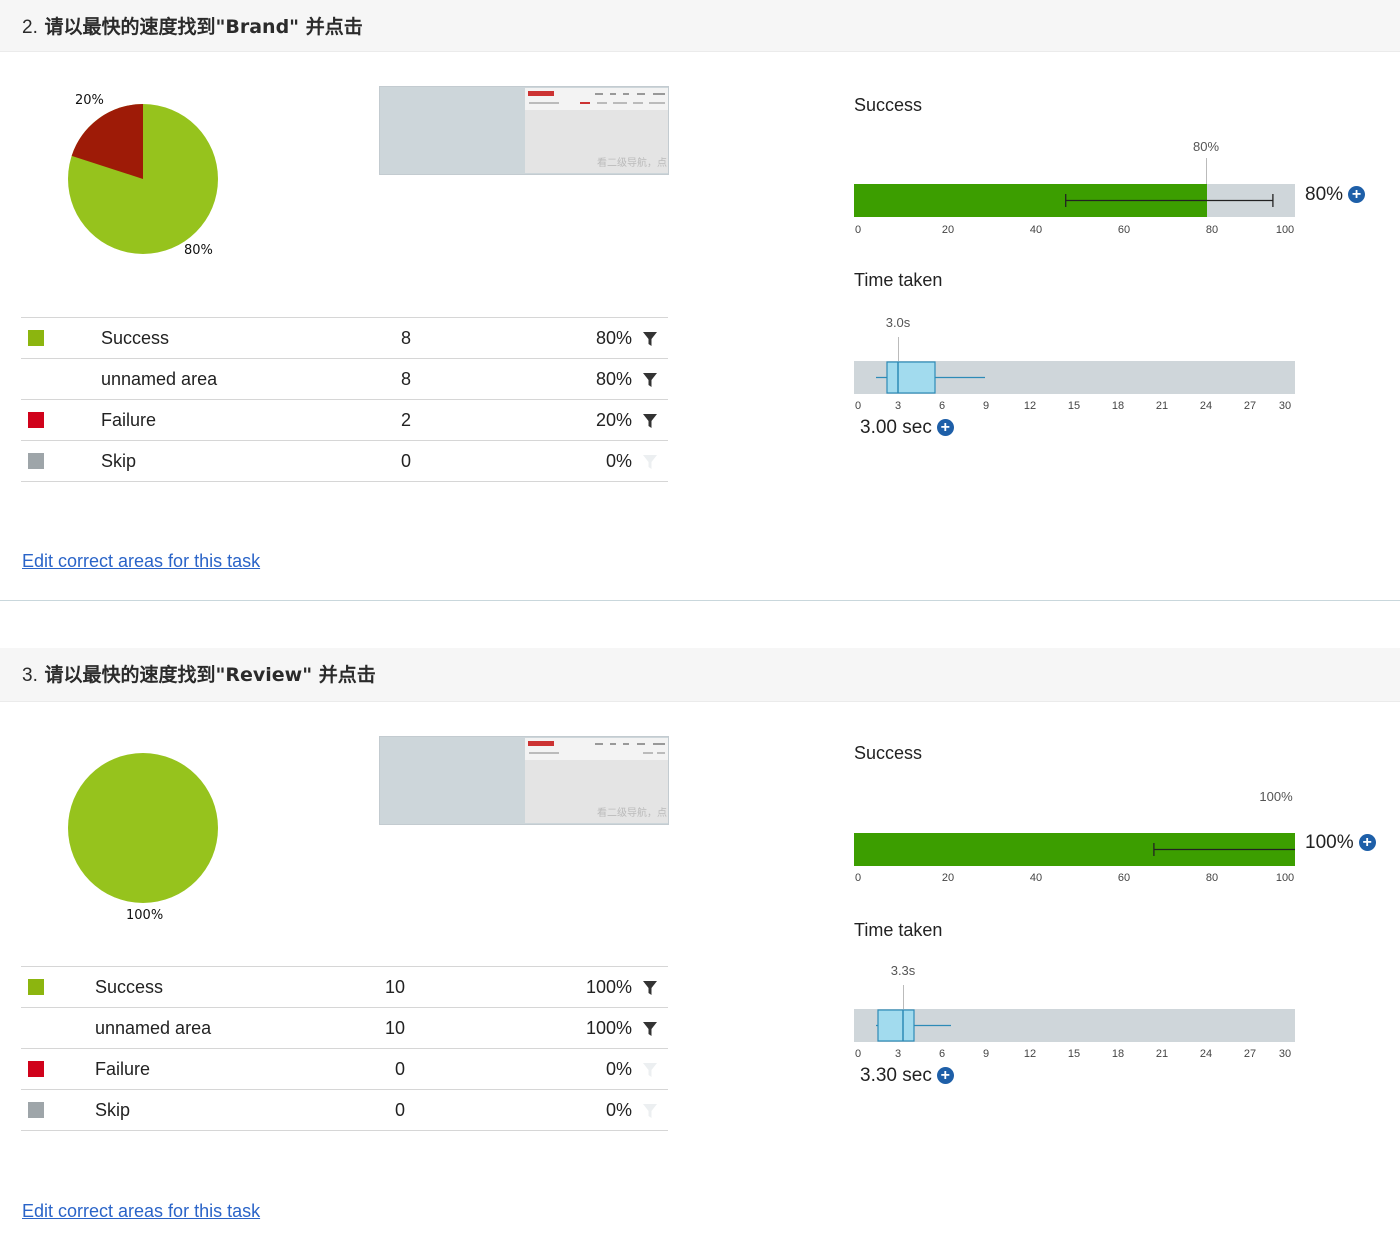  I want to click on pct-cell: 20%, so click(569, 420).